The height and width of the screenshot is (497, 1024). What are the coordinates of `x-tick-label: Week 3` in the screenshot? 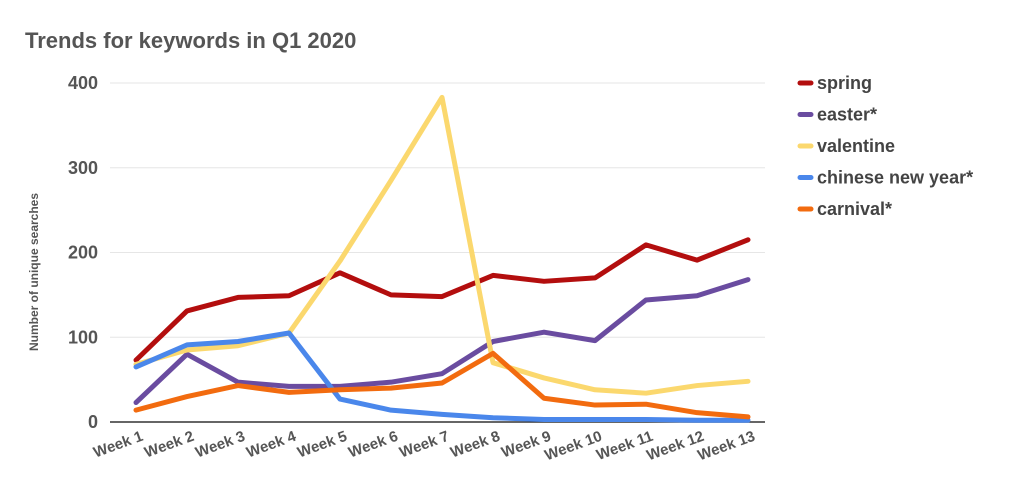 It's located at (220, 445).